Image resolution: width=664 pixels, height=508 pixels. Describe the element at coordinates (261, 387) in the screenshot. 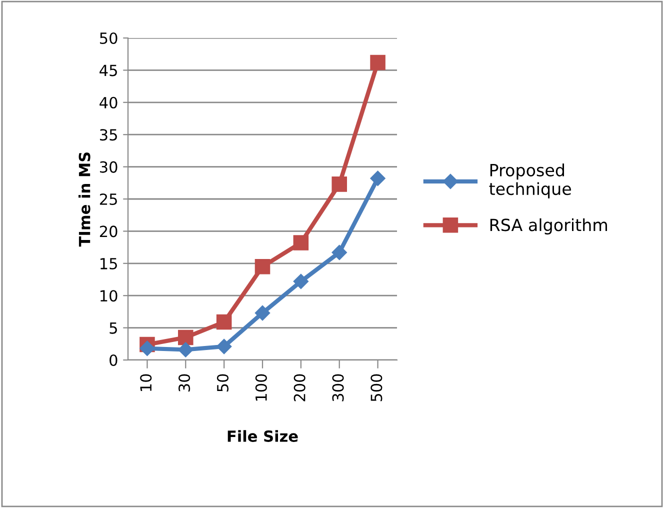

I see `x-tick-label: 100` at that location.